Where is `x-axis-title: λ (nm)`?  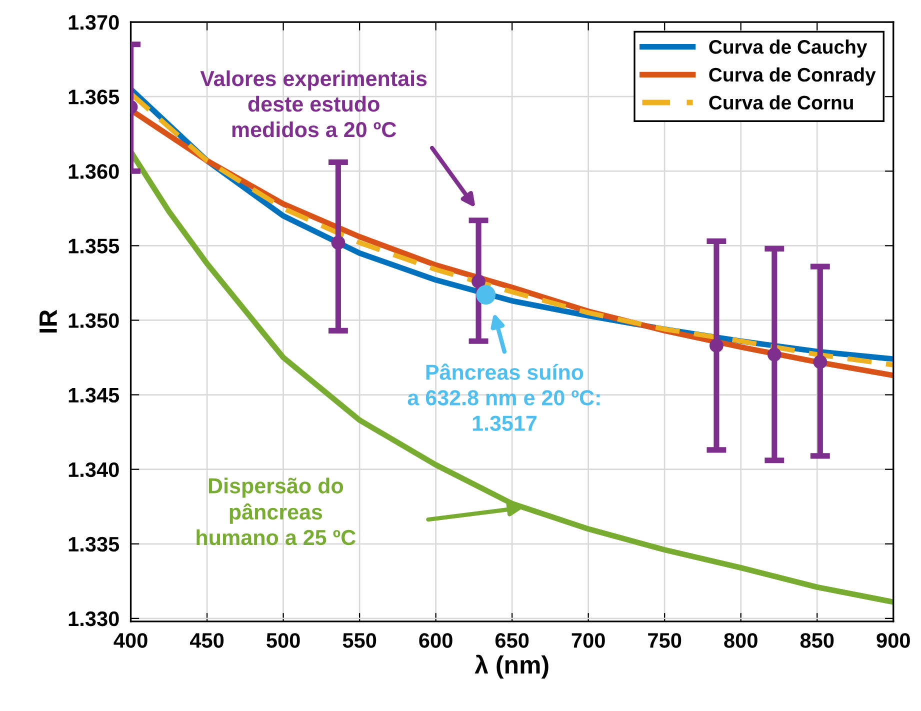
x-axis-title: λ (nm) is located at coordinates (511, 666).